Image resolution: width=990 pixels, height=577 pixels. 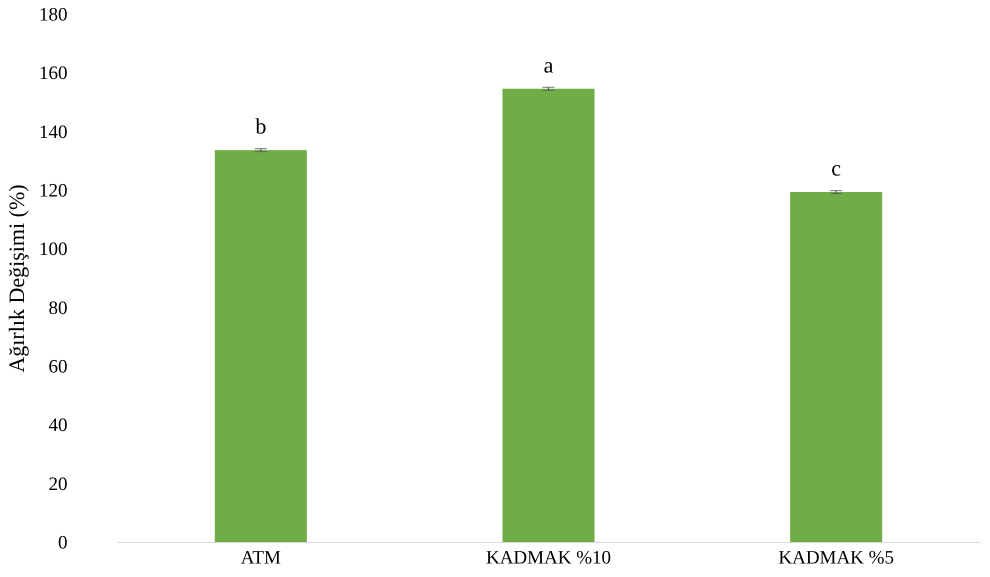 I want to click on y-tick-label: 120, so click(x=53, y=191).